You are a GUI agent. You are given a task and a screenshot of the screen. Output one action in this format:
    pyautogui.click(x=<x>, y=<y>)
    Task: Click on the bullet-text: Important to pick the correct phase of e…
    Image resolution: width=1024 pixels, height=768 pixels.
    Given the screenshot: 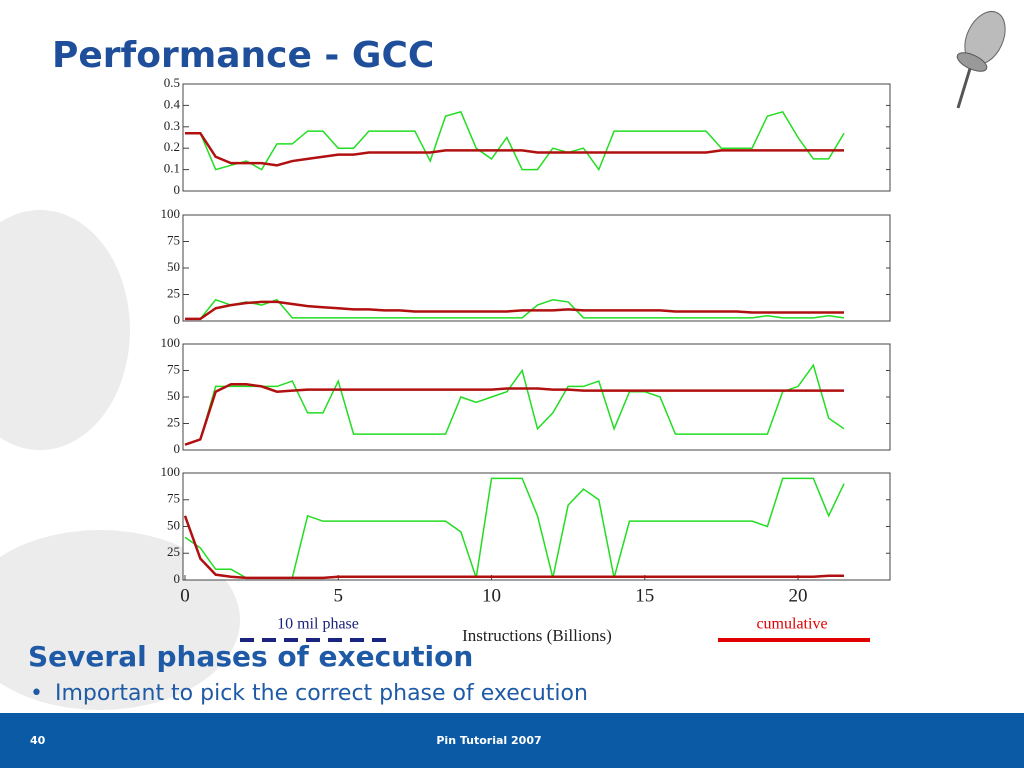 What is the action you would take?
    pyautogui.click(x=321, y=693)
    